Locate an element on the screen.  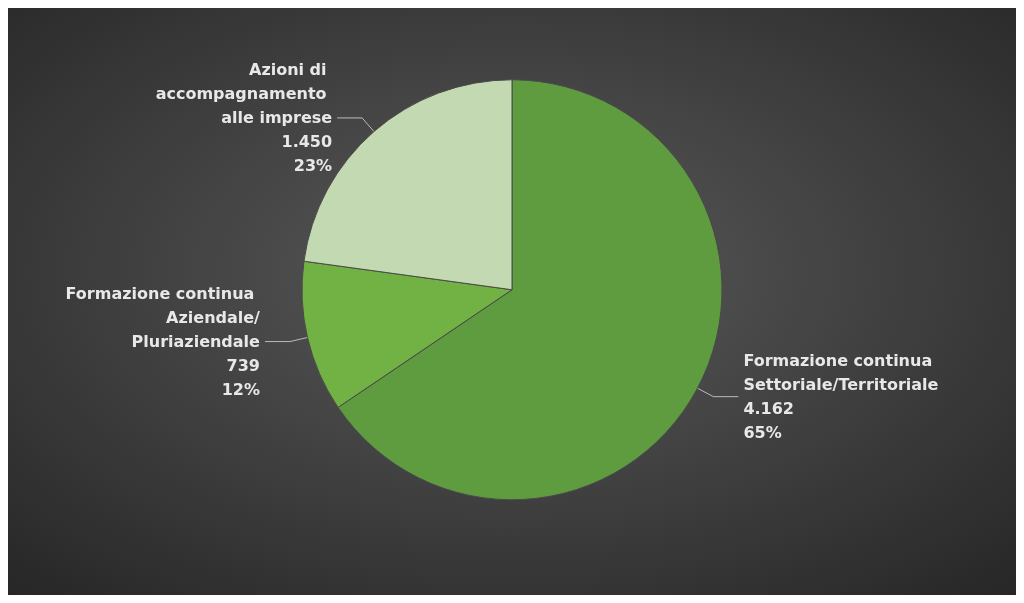
data-label: 4.162 65% is located at coordinates (768, 421).